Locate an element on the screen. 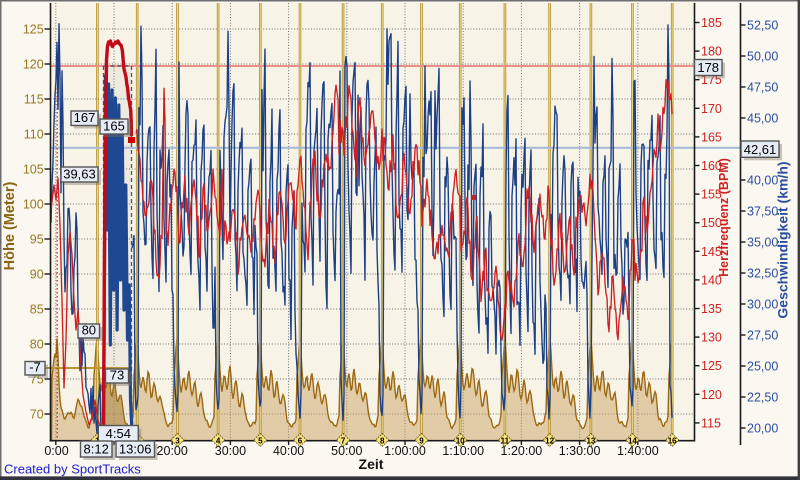 The image size is (800, 480). svg-text: -7 is located at coordinates (35, 367).